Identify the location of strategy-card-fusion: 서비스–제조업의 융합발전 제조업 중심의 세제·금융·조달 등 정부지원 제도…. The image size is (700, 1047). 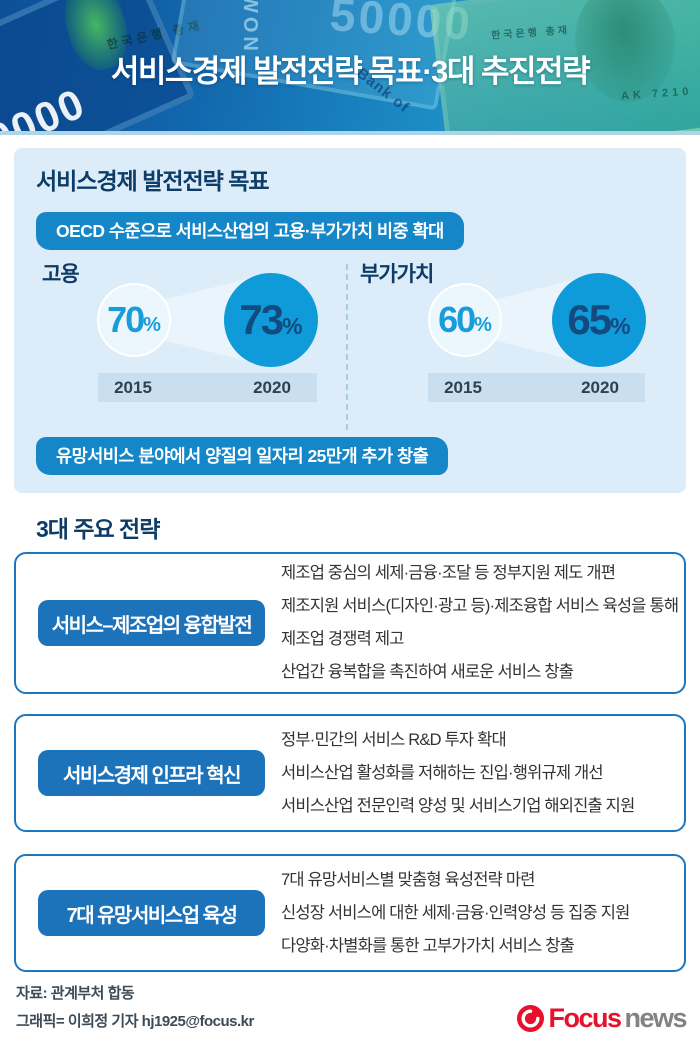
(350, 623).